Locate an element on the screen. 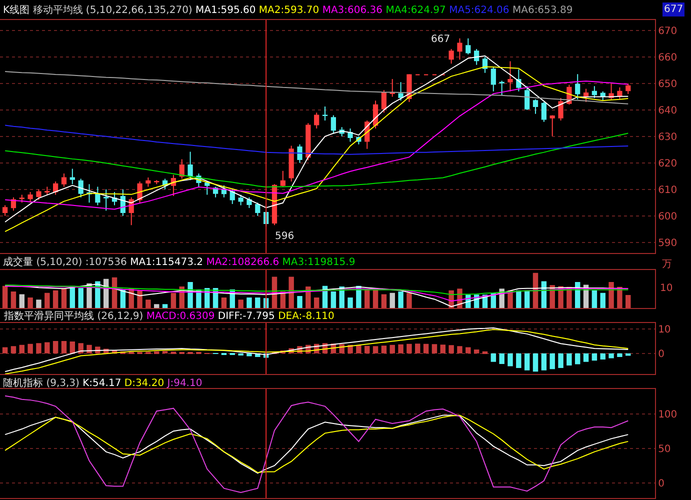 The width and height of the screenshot is (691, 500). text: MA5:624.06 is located at coordinates (479, 10).